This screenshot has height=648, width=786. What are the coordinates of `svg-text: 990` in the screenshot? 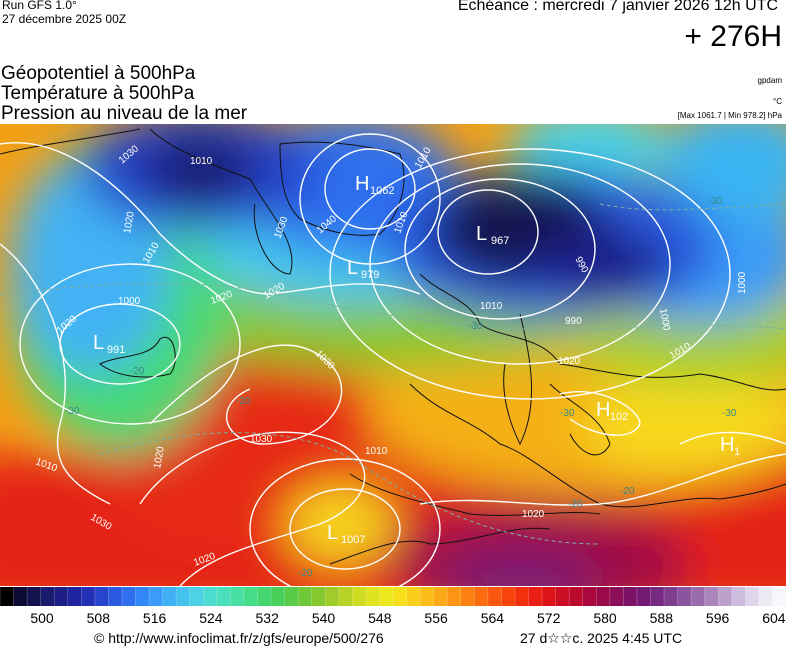 It's located at (573, 321).